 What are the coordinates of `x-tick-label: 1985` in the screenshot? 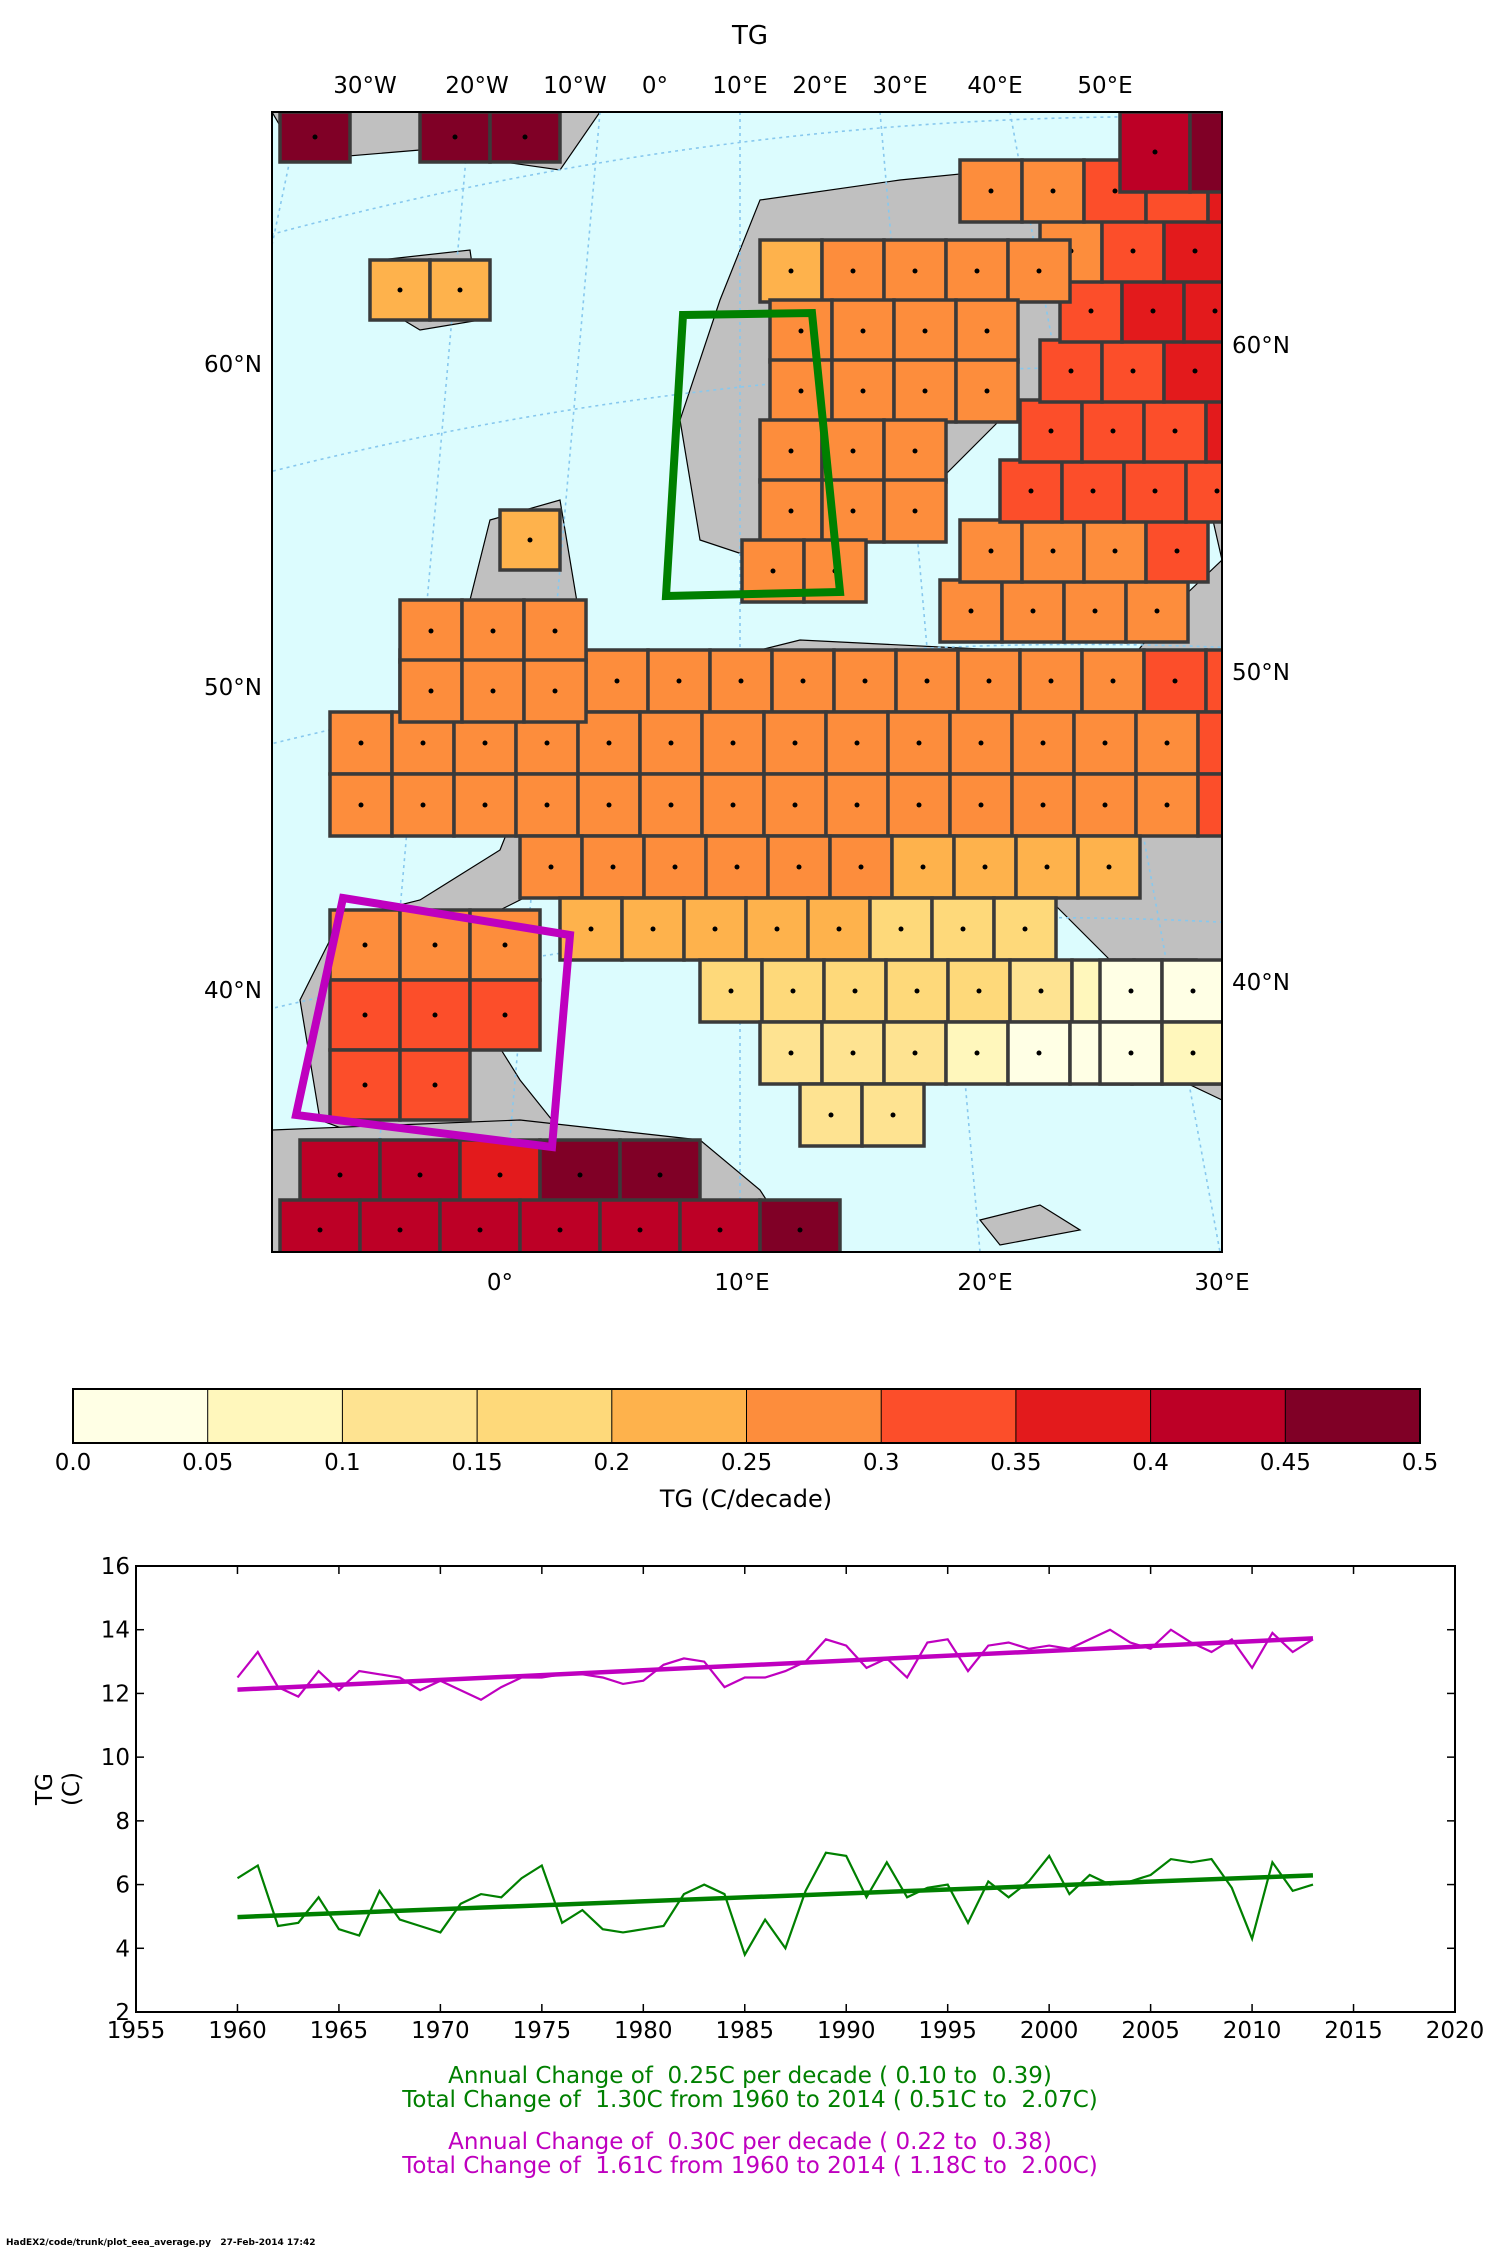 It's located at (744, 2031).